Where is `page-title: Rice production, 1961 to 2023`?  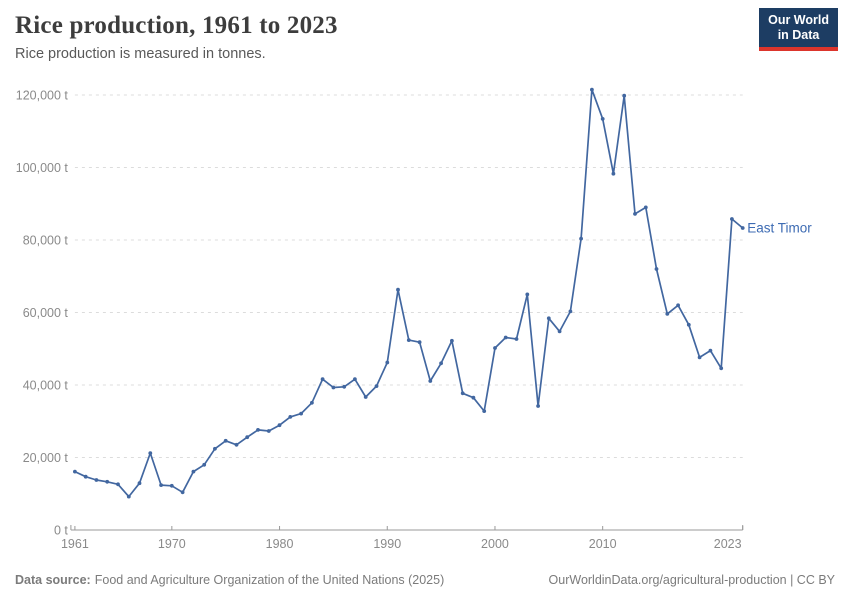
page-title: Rice production, 1961 to 2023 is located at coordinates (176, 25).